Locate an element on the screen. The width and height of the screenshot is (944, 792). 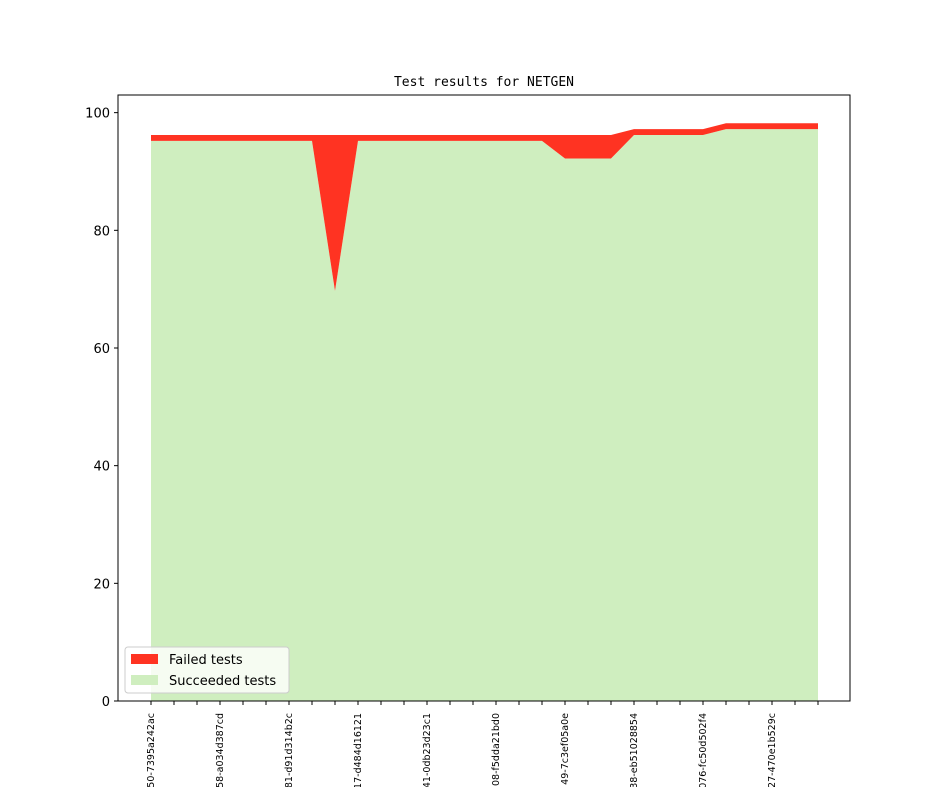
x-tick-label: 38-eb51028854 is located at coordinates (634, 750).